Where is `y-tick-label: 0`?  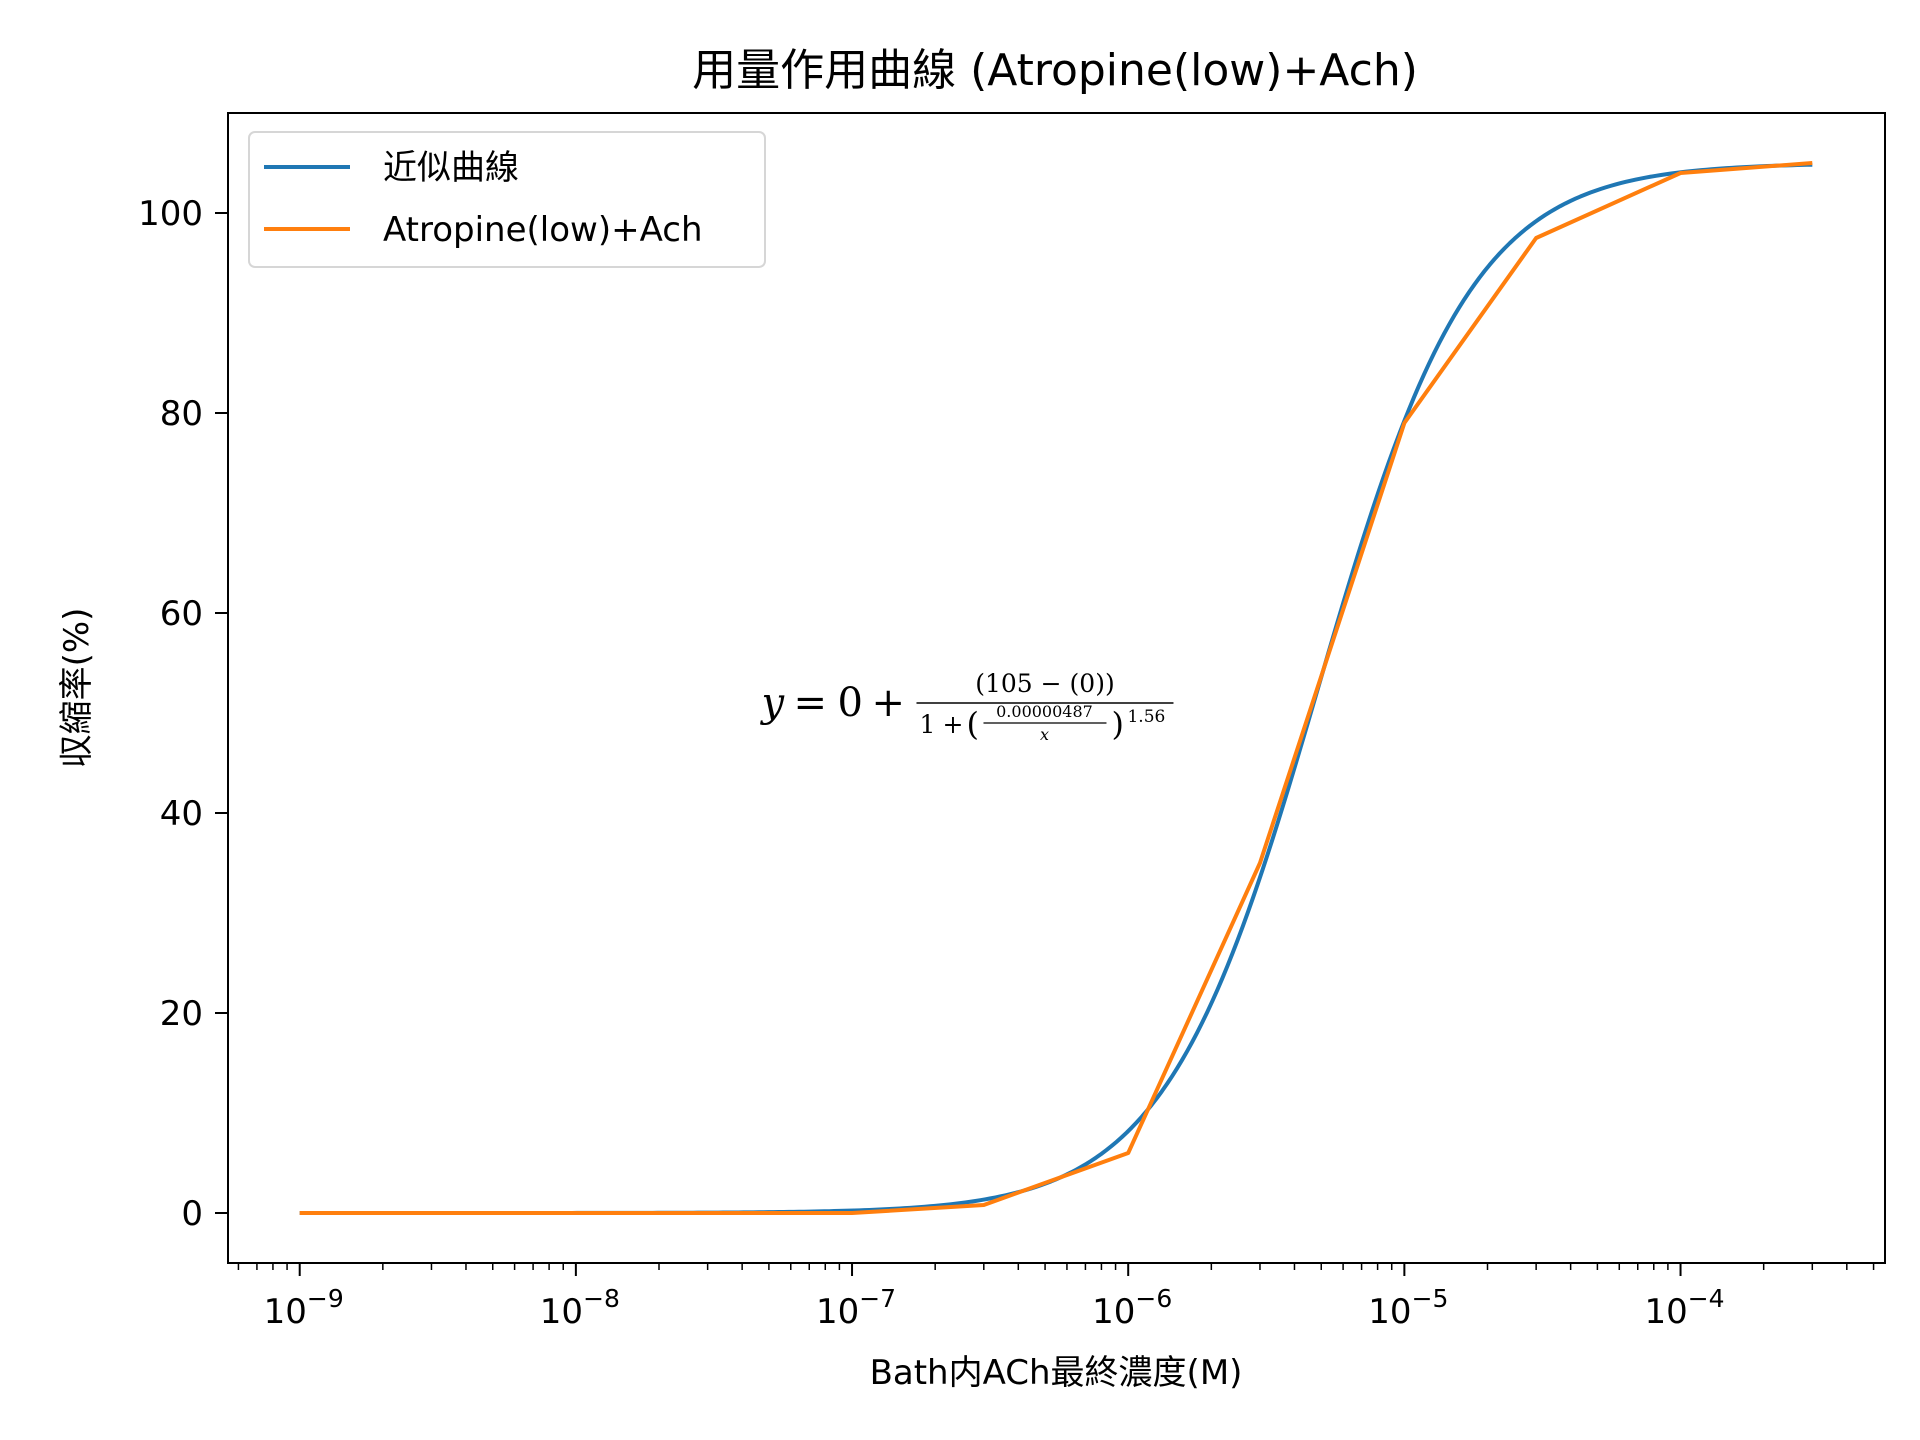
y-tick-label: 0 is located at coordinates (192, 1214).